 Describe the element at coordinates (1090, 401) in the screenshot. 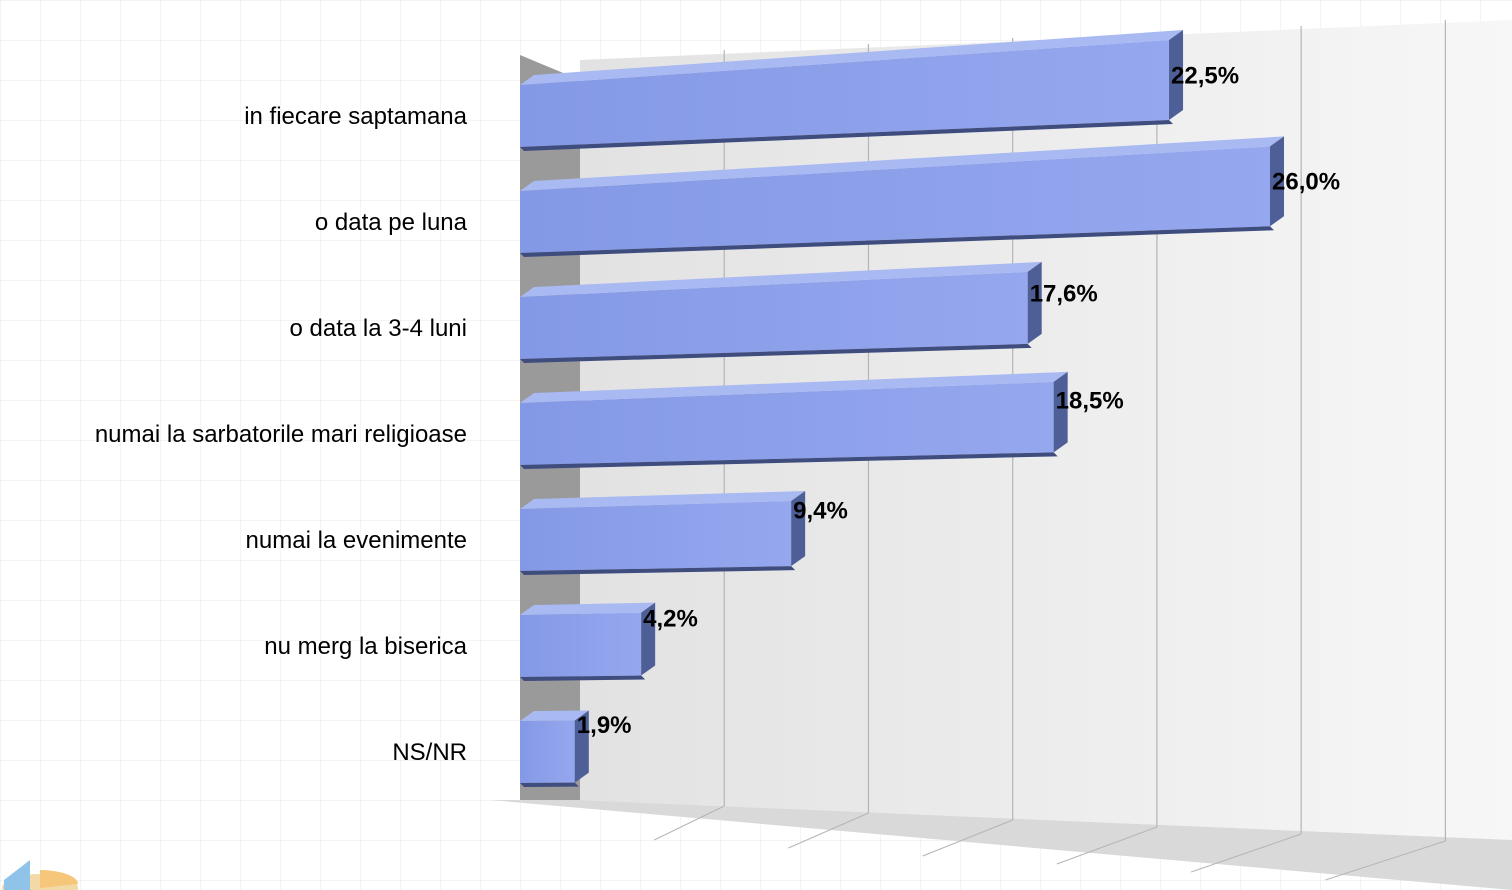

I see `value-label: 18,5%` at that location.